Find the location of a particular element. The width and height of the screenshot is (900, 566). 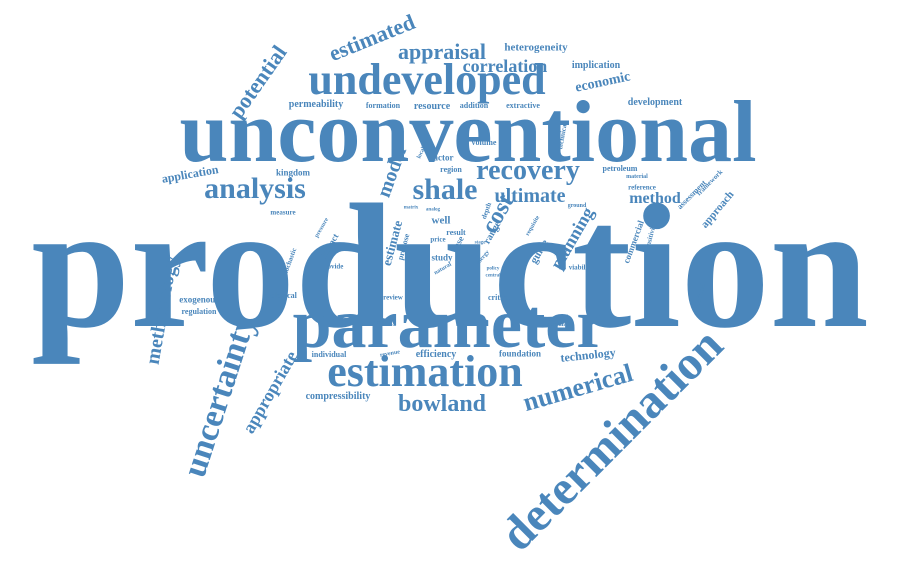

word-exogenous: exogenous is located at coordinates (199, 299).